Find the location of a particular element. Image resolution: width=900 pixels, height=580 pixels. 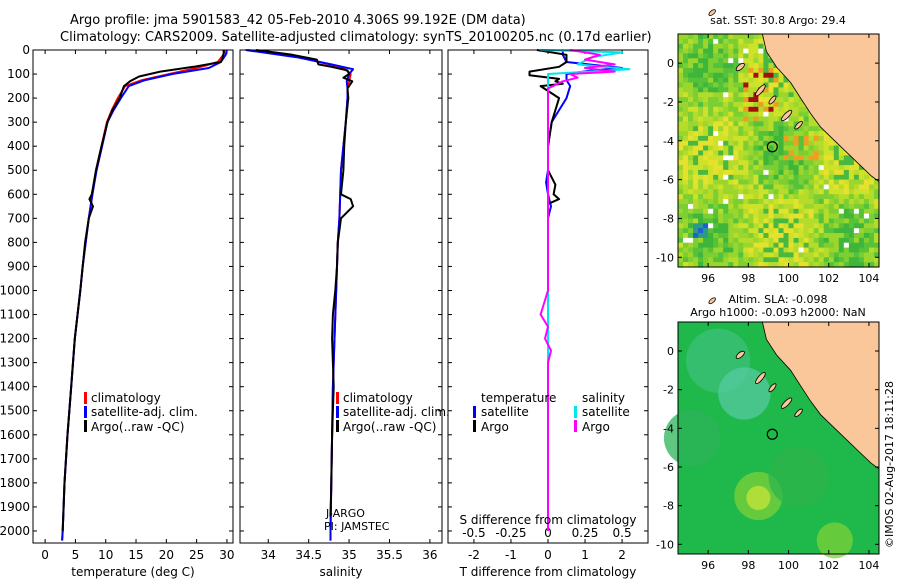

lon-tick-label: 98 is located at coordinates (748, 565).